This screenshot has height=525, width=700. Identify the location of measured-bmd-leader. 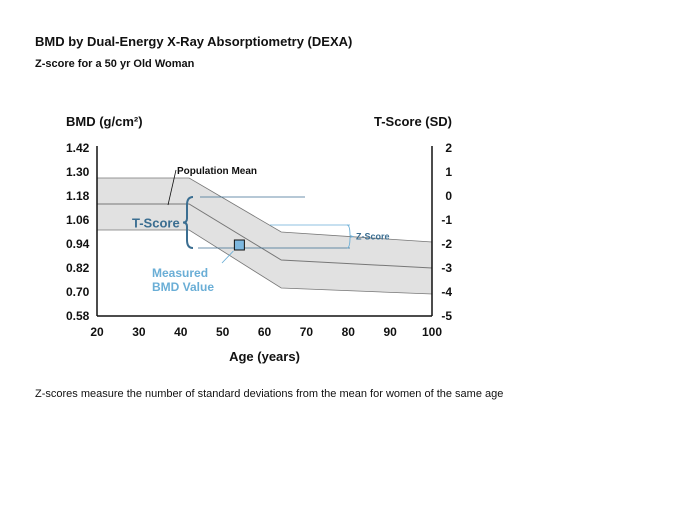
(227, 257).